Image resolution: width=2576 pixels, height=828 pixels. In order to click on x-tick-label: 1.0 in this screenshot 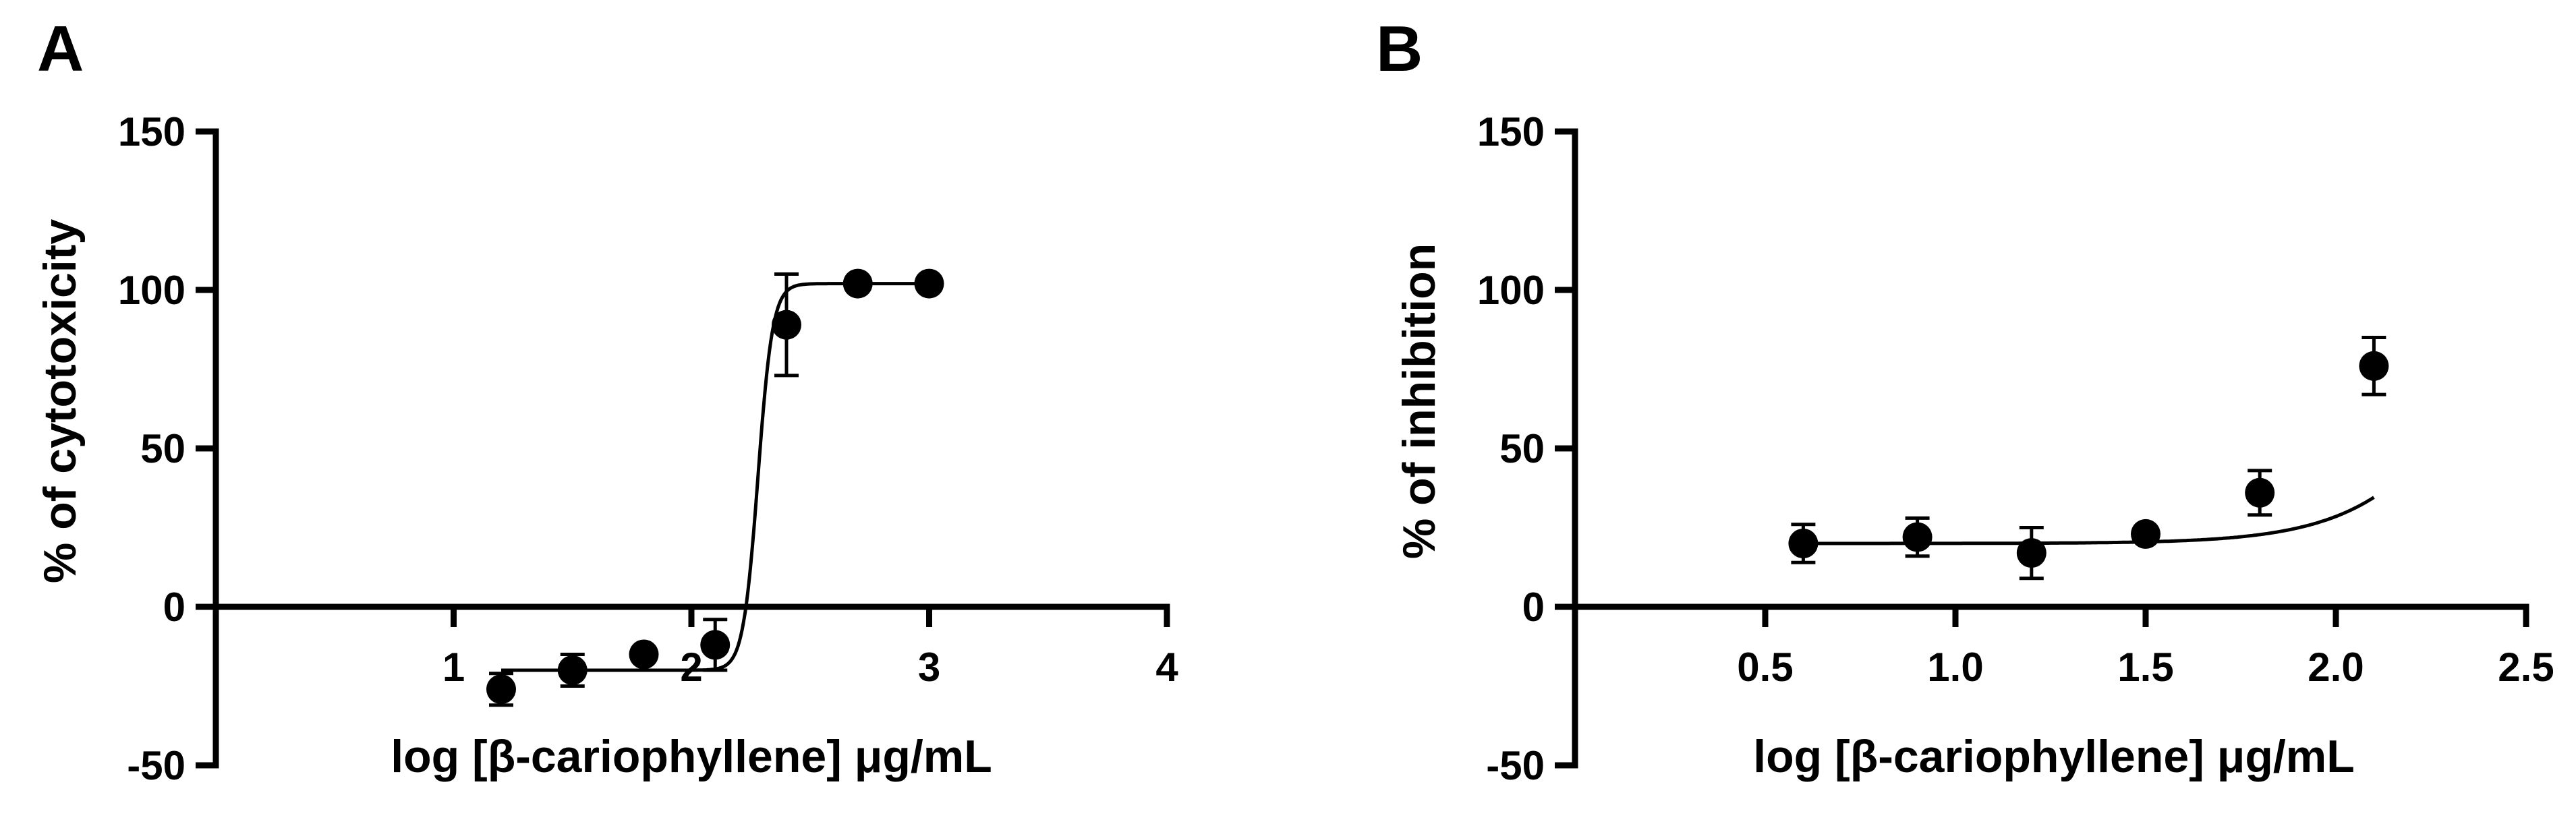, I will do `click(1955, 667)`.